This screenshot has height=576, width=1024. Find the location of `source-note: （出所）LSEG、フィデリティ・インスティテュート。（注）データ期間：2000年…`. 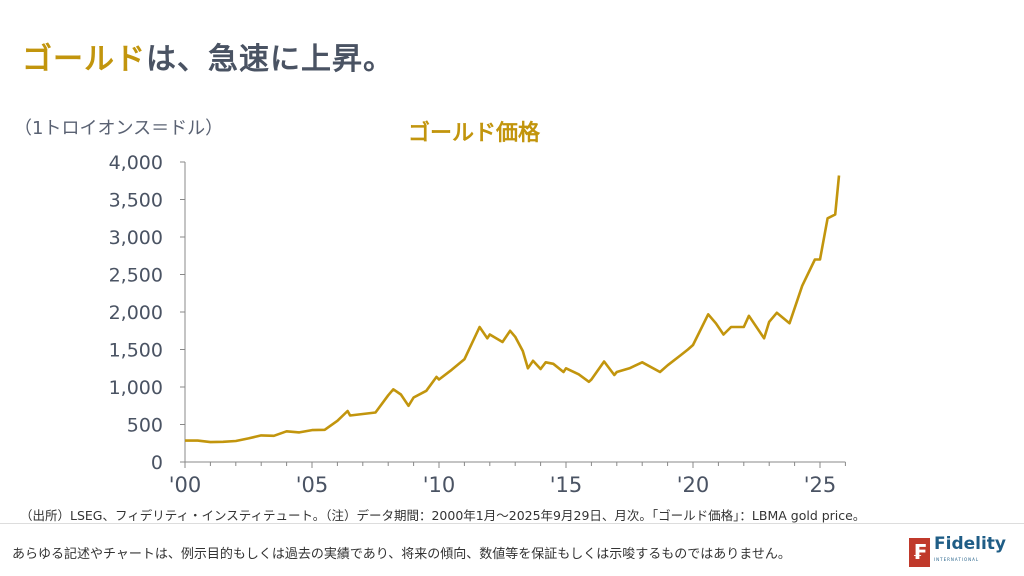

source-note: （出所）LSEG、フィデリティ・インスティテュート。（注）データ期間：2000年… is located at coordinates (443, 515).